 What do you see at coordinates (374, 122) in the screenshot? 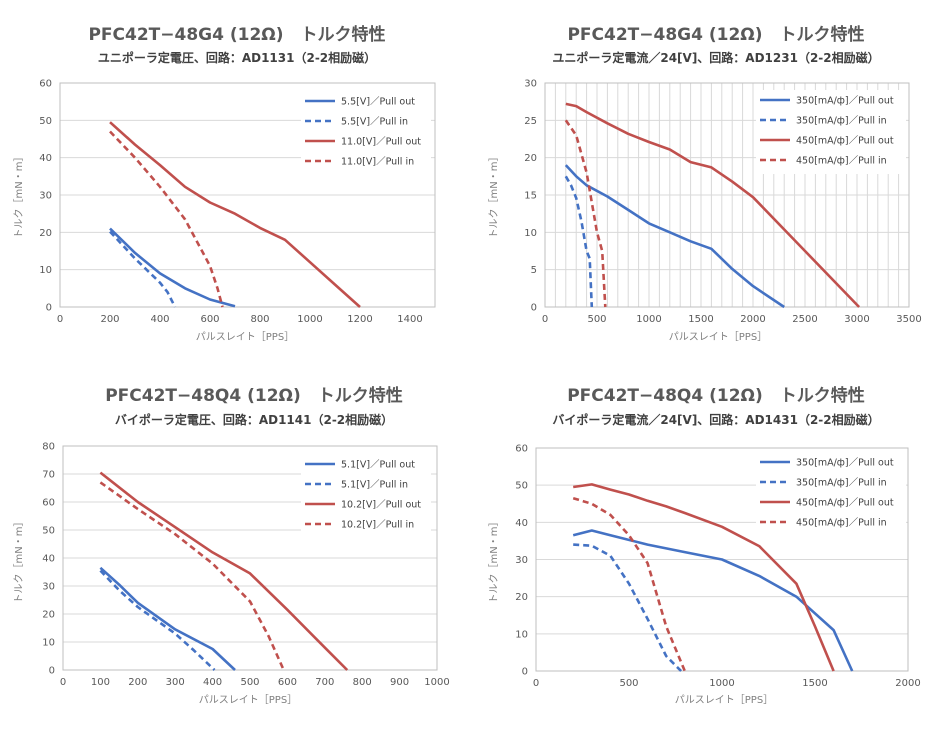
I see `legend-label: 5.5[V]／Pull in` at bounding box center [374, 122].